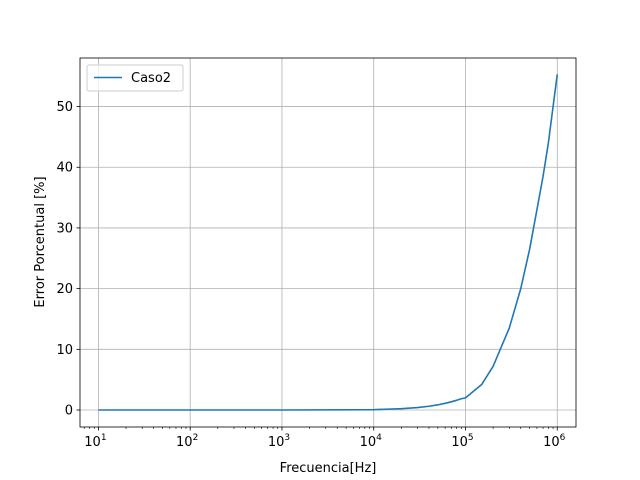 This screenshot has height=480, width=640. I want to click on minor-ticks, so click(318, 428).